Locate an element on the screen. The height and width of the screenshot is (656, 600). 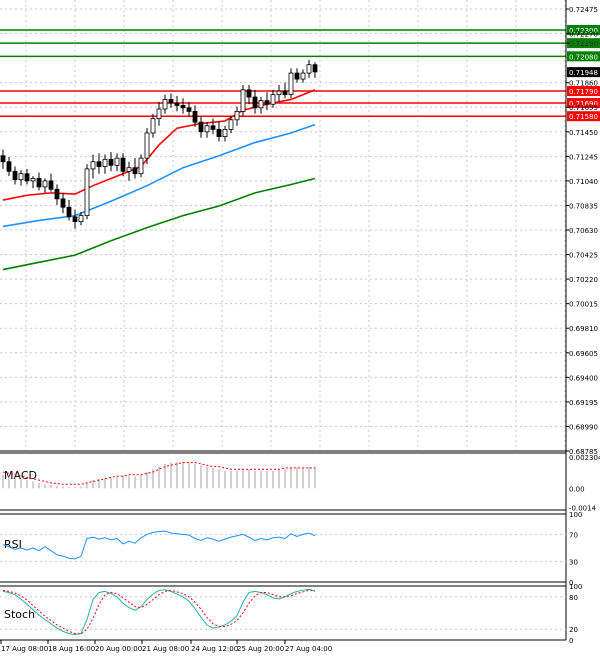
price-tick-label: 0.69400 is located at coordinates (583, 378).